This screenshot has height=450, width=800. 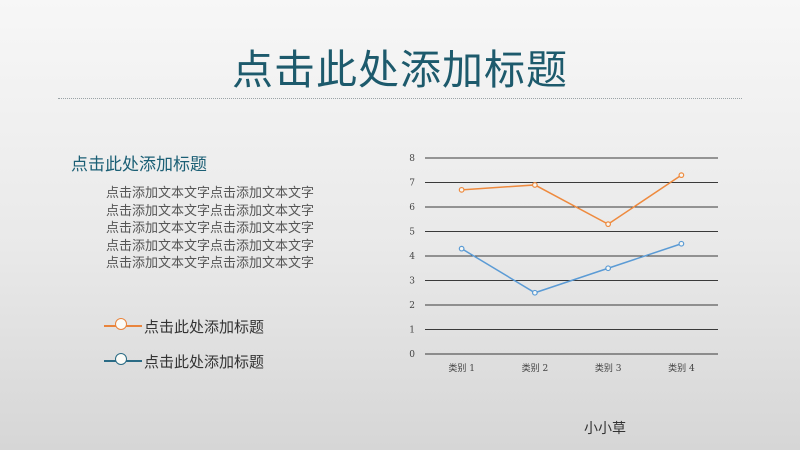 I want to click on x-tick-label: 类别 2, so click(x=535, y=368).